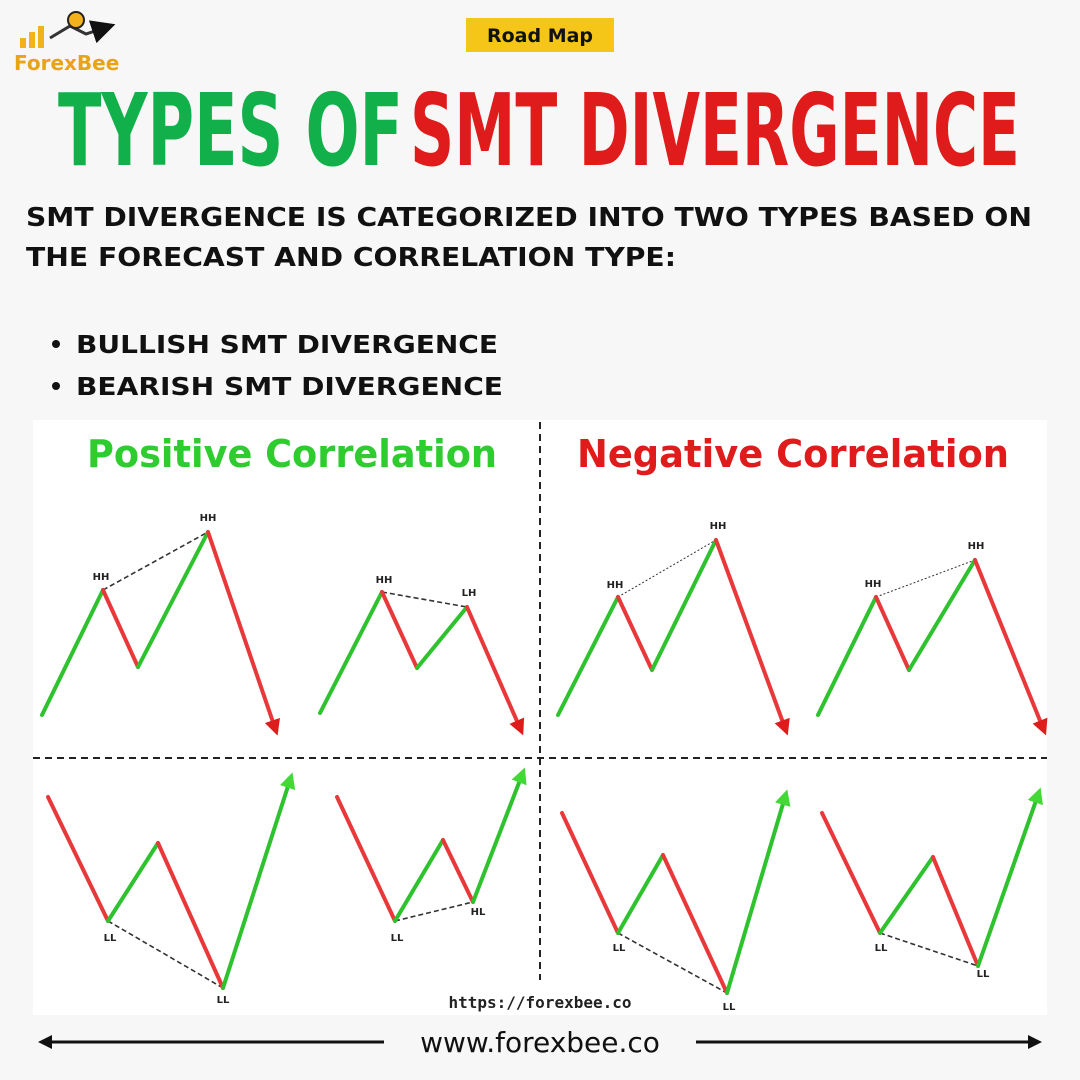 The width and height of the screenshot is (1080, 1080). Describe the element at coordinates (287, 344) in the screenshot. I see `bullet: BULLISH SMT DIVERGENCE` at that location.